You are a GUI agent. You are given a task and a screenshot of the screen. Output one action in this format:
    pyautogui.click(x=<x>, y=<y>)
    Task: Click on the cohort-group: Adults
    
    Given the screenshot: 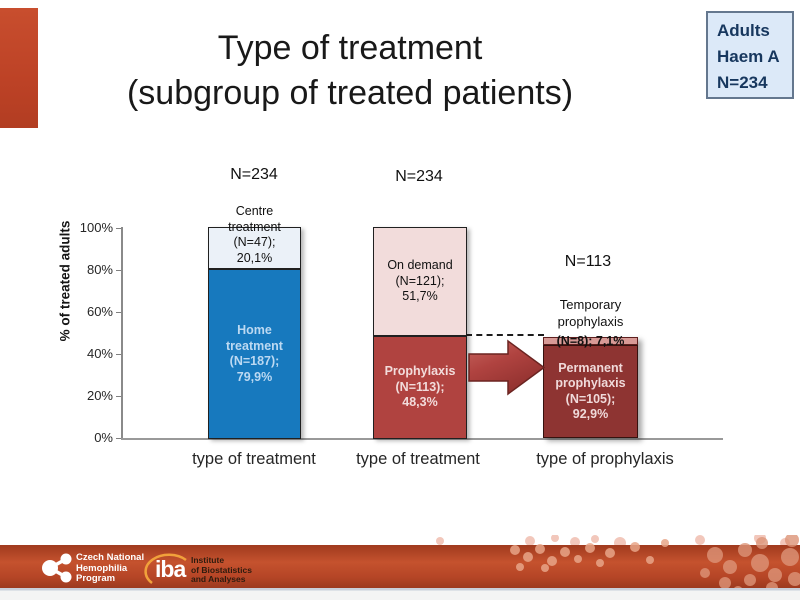 What is the action you would take?
    pyautogui.click(x=743, y=30)
    